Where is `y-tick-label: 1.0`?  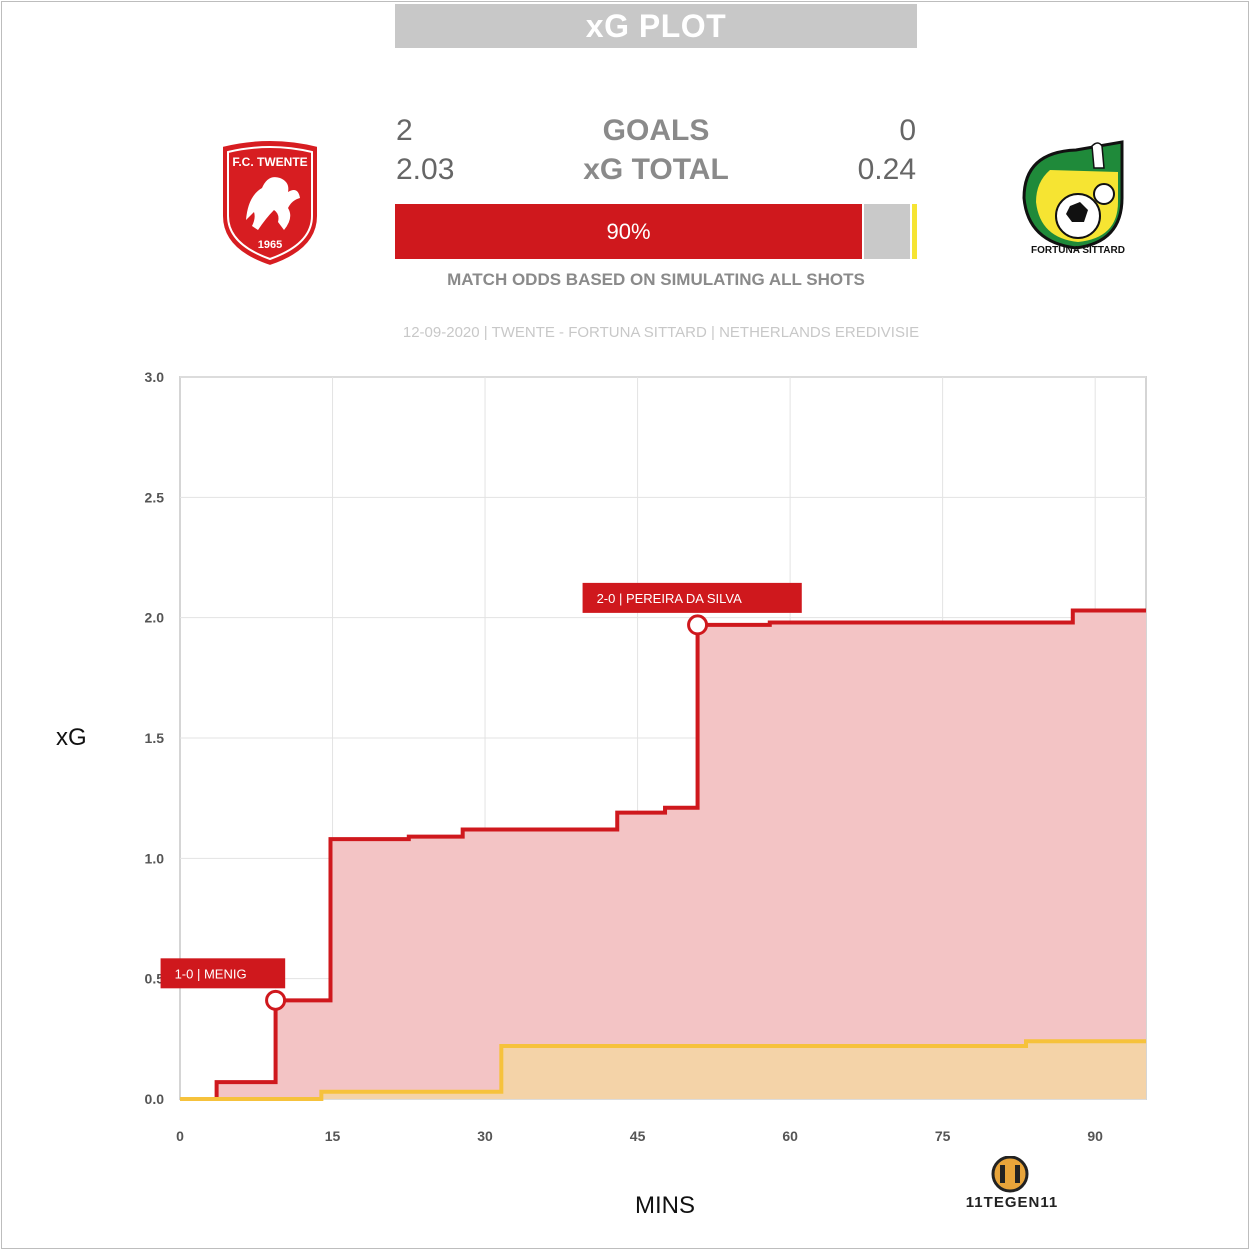 y-tick-label: 1.0 is located at coordinates (155, 858).